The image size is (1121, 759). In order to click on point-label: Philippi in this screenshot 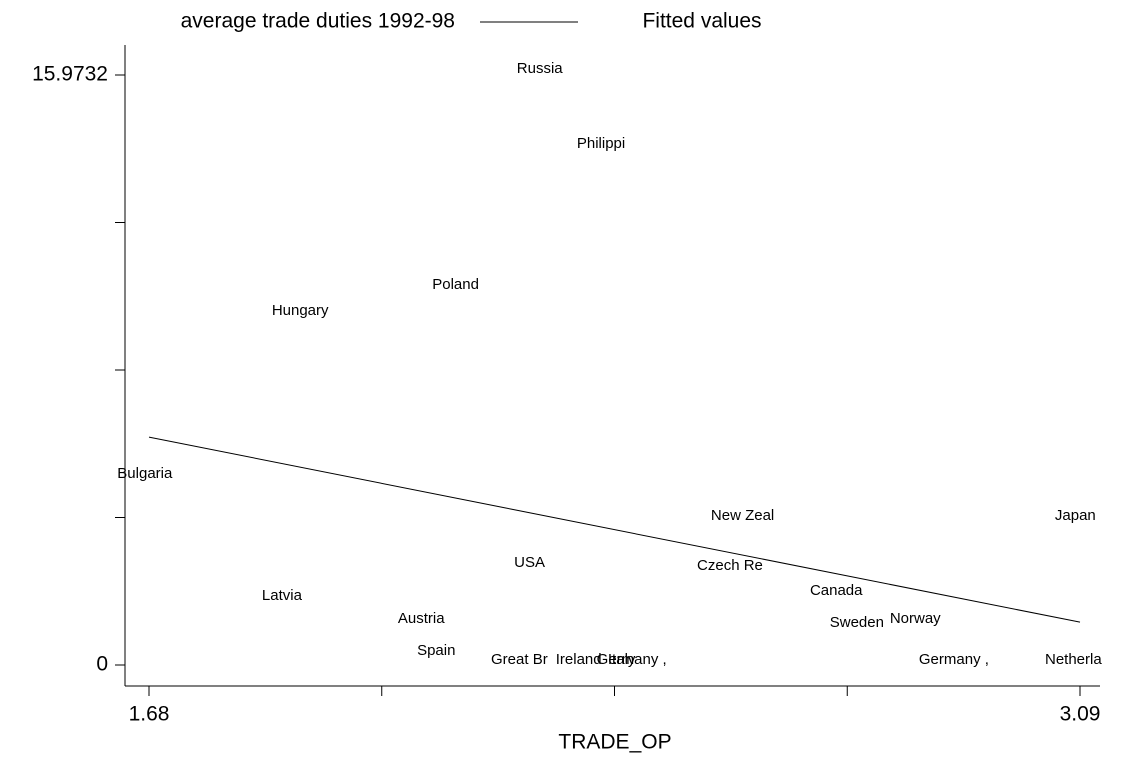, I will do `click(601, 143)`.